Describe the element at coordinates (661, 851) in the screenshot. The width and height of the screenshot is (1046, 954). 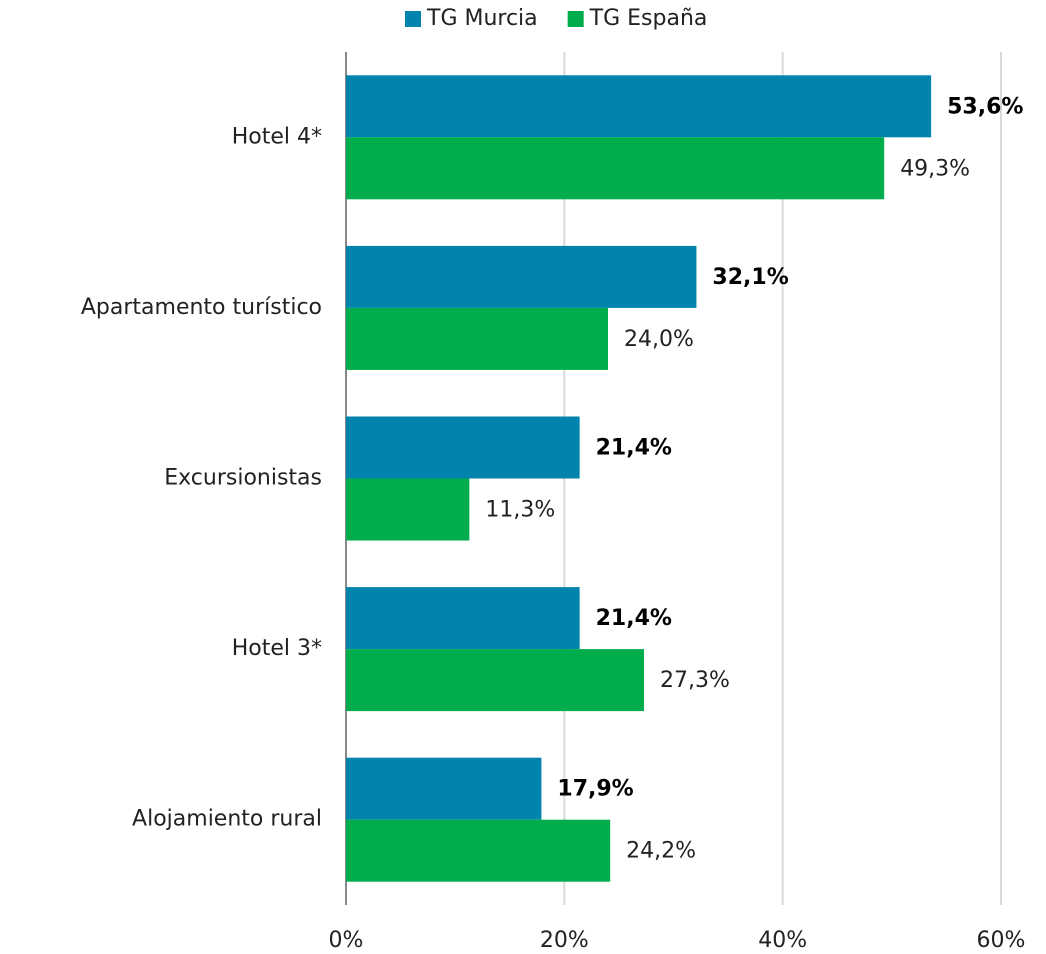
I see `data-label: 24,2%` at that location.